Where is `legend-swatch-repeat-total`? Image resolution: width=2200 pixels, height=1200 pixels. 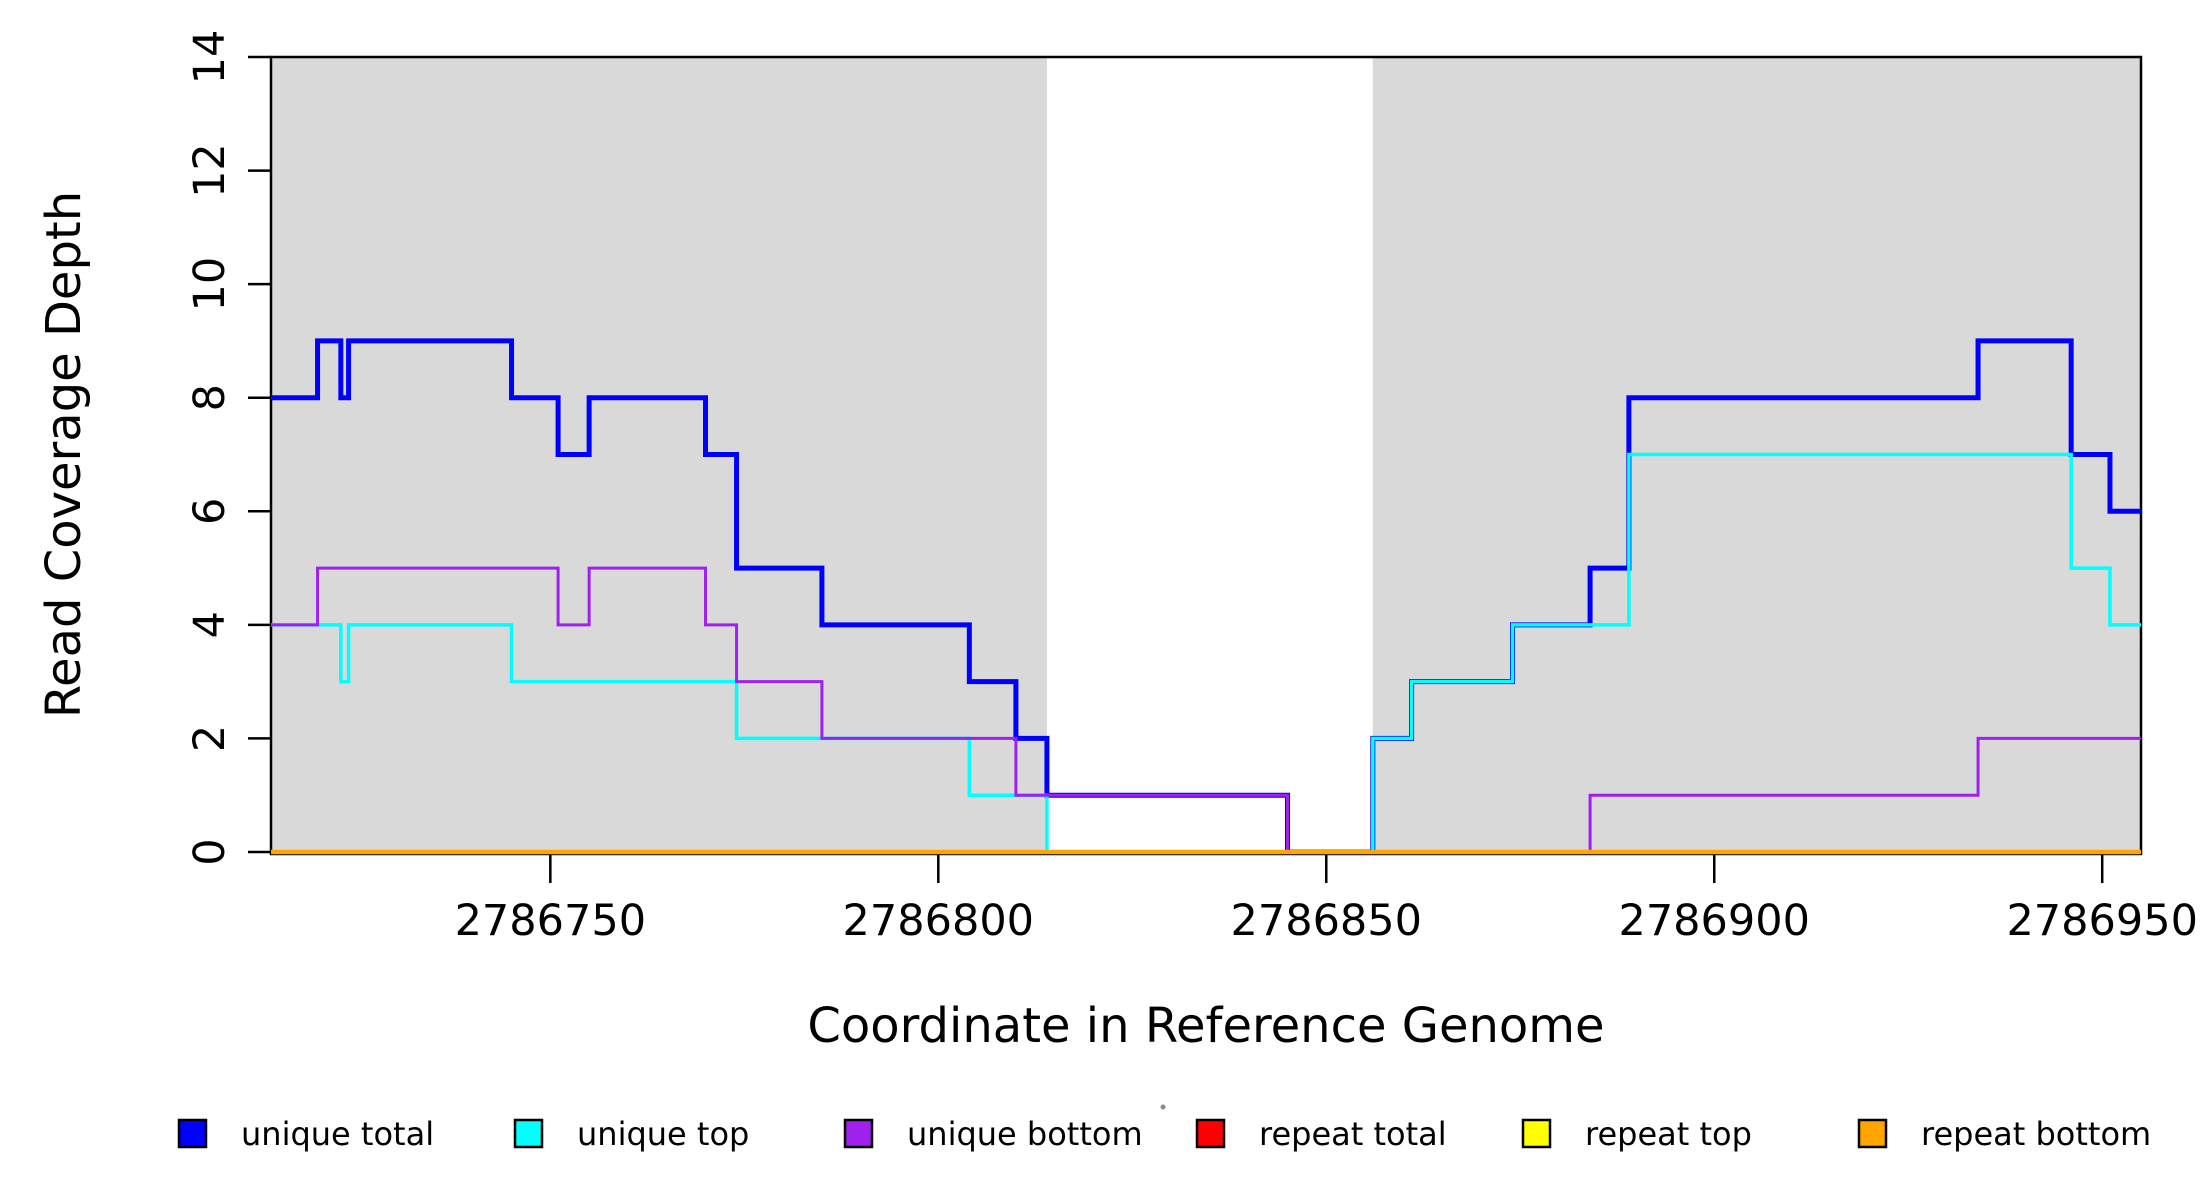 legend-swatch-repeat-total is located at coordinates (1210, 1133).